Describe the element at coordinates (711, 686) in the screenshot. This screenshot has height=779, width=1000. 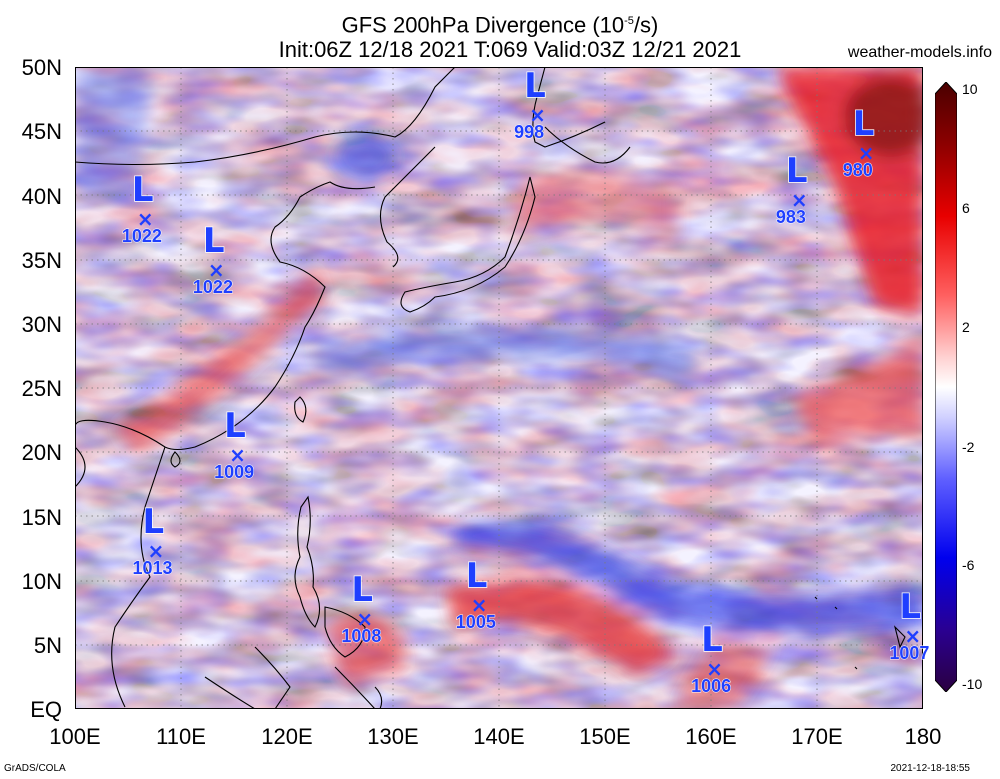
I see `low-pressure-value: 1006` at that location.